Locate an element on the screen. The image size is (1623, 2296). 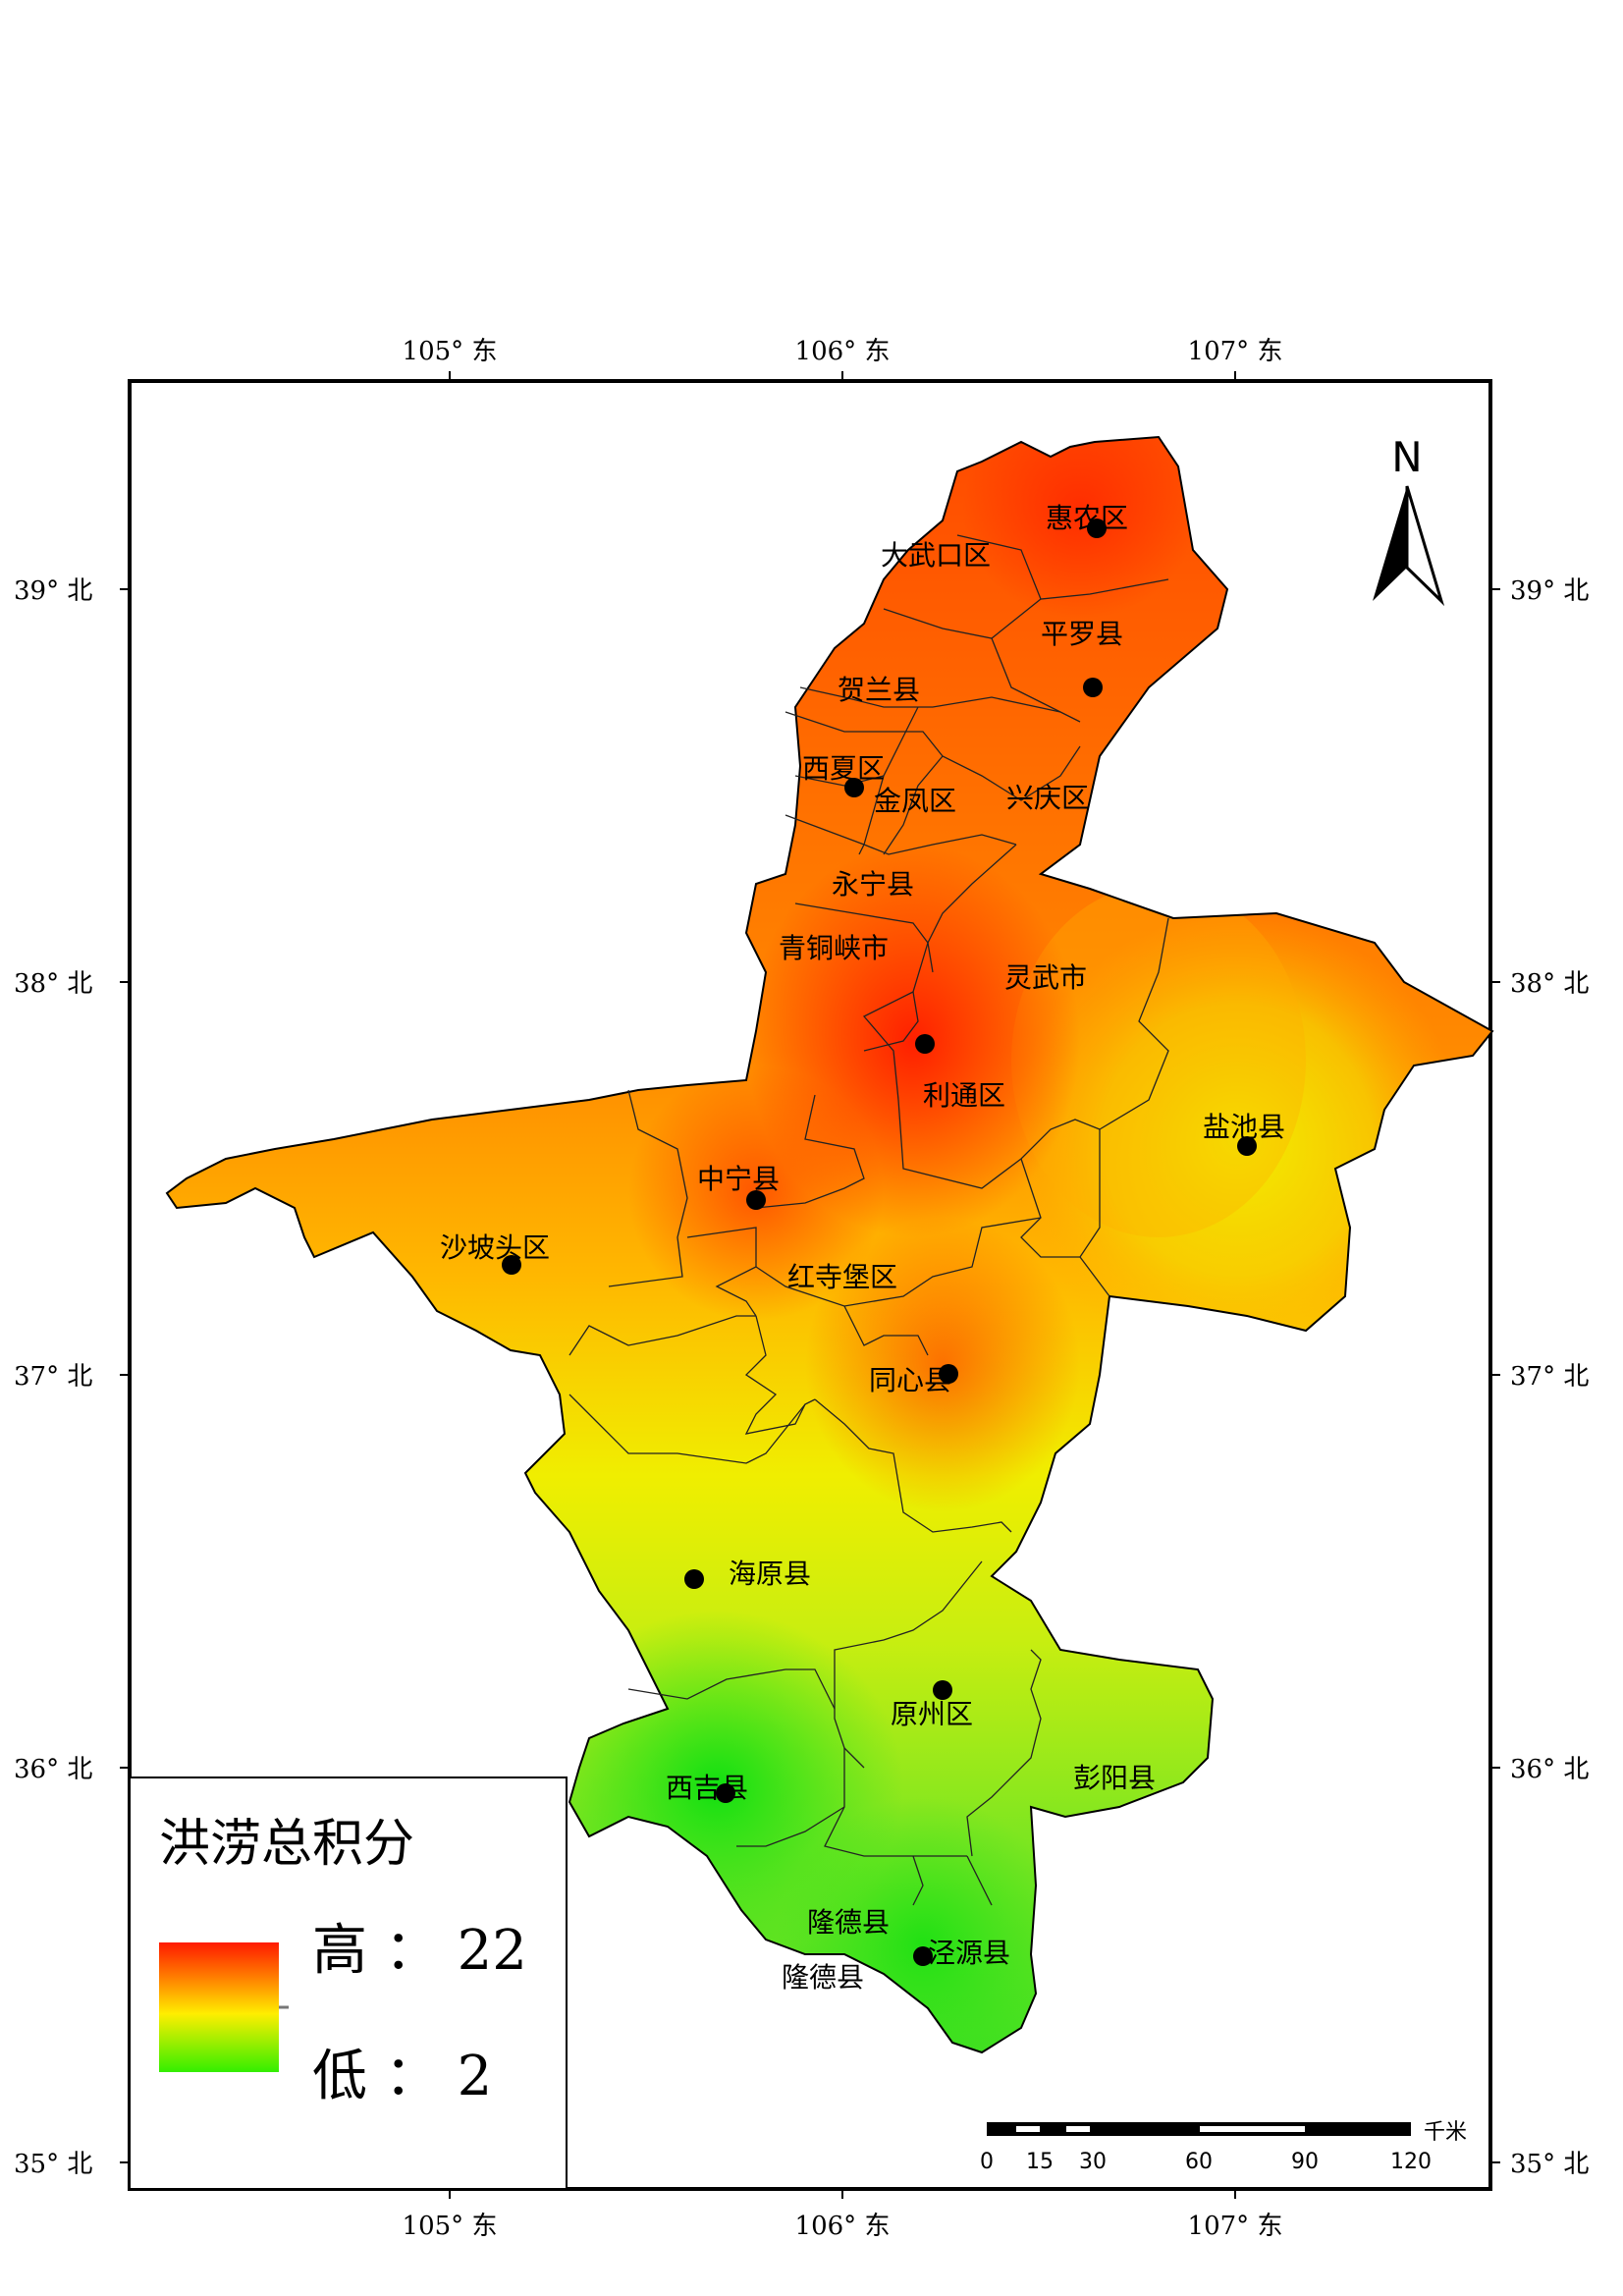
right-coord-38: 38° 北 is located at coordinates (1549, 984).